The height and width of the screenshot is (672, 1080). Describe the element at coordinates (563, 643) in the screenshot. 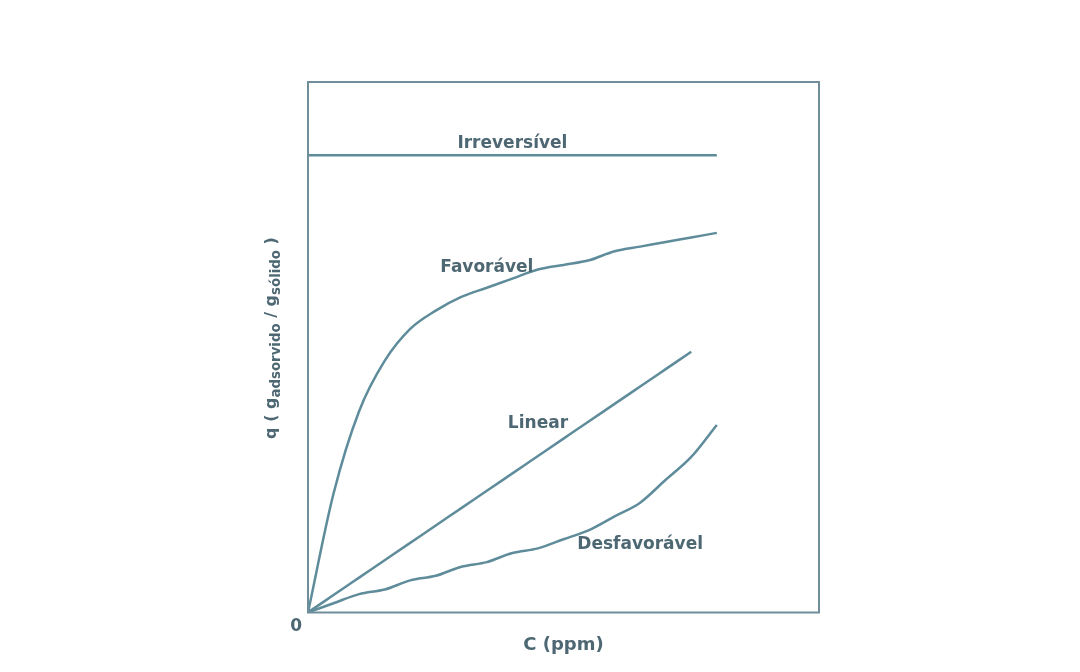

I see `x-axis-title: C (ppm)` at that location.